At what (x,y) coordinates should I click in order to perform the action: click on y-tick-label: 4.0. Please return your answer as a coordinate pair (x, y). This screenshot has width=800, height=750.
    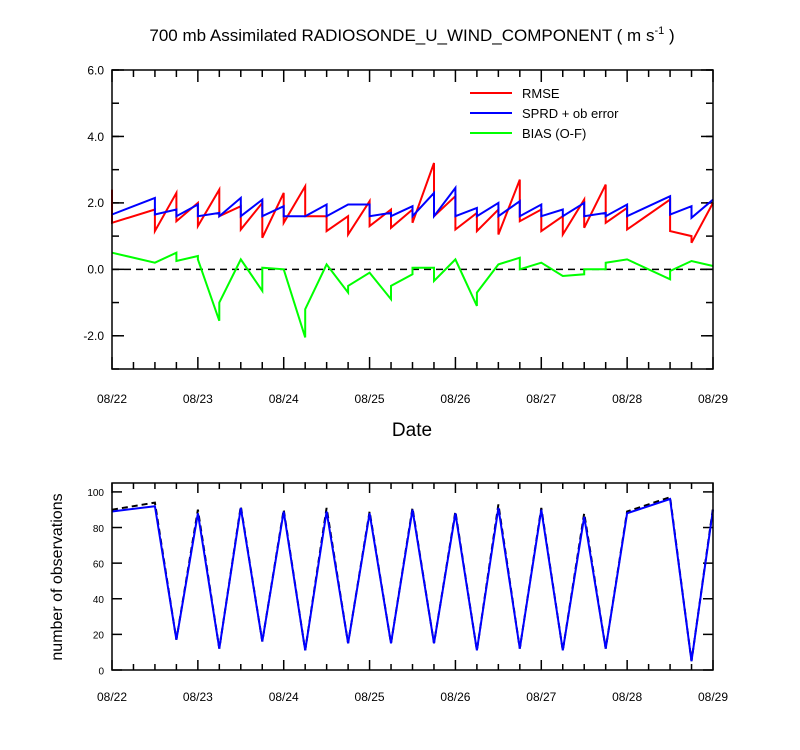
    Looking at the image, I should click on (95, 137).